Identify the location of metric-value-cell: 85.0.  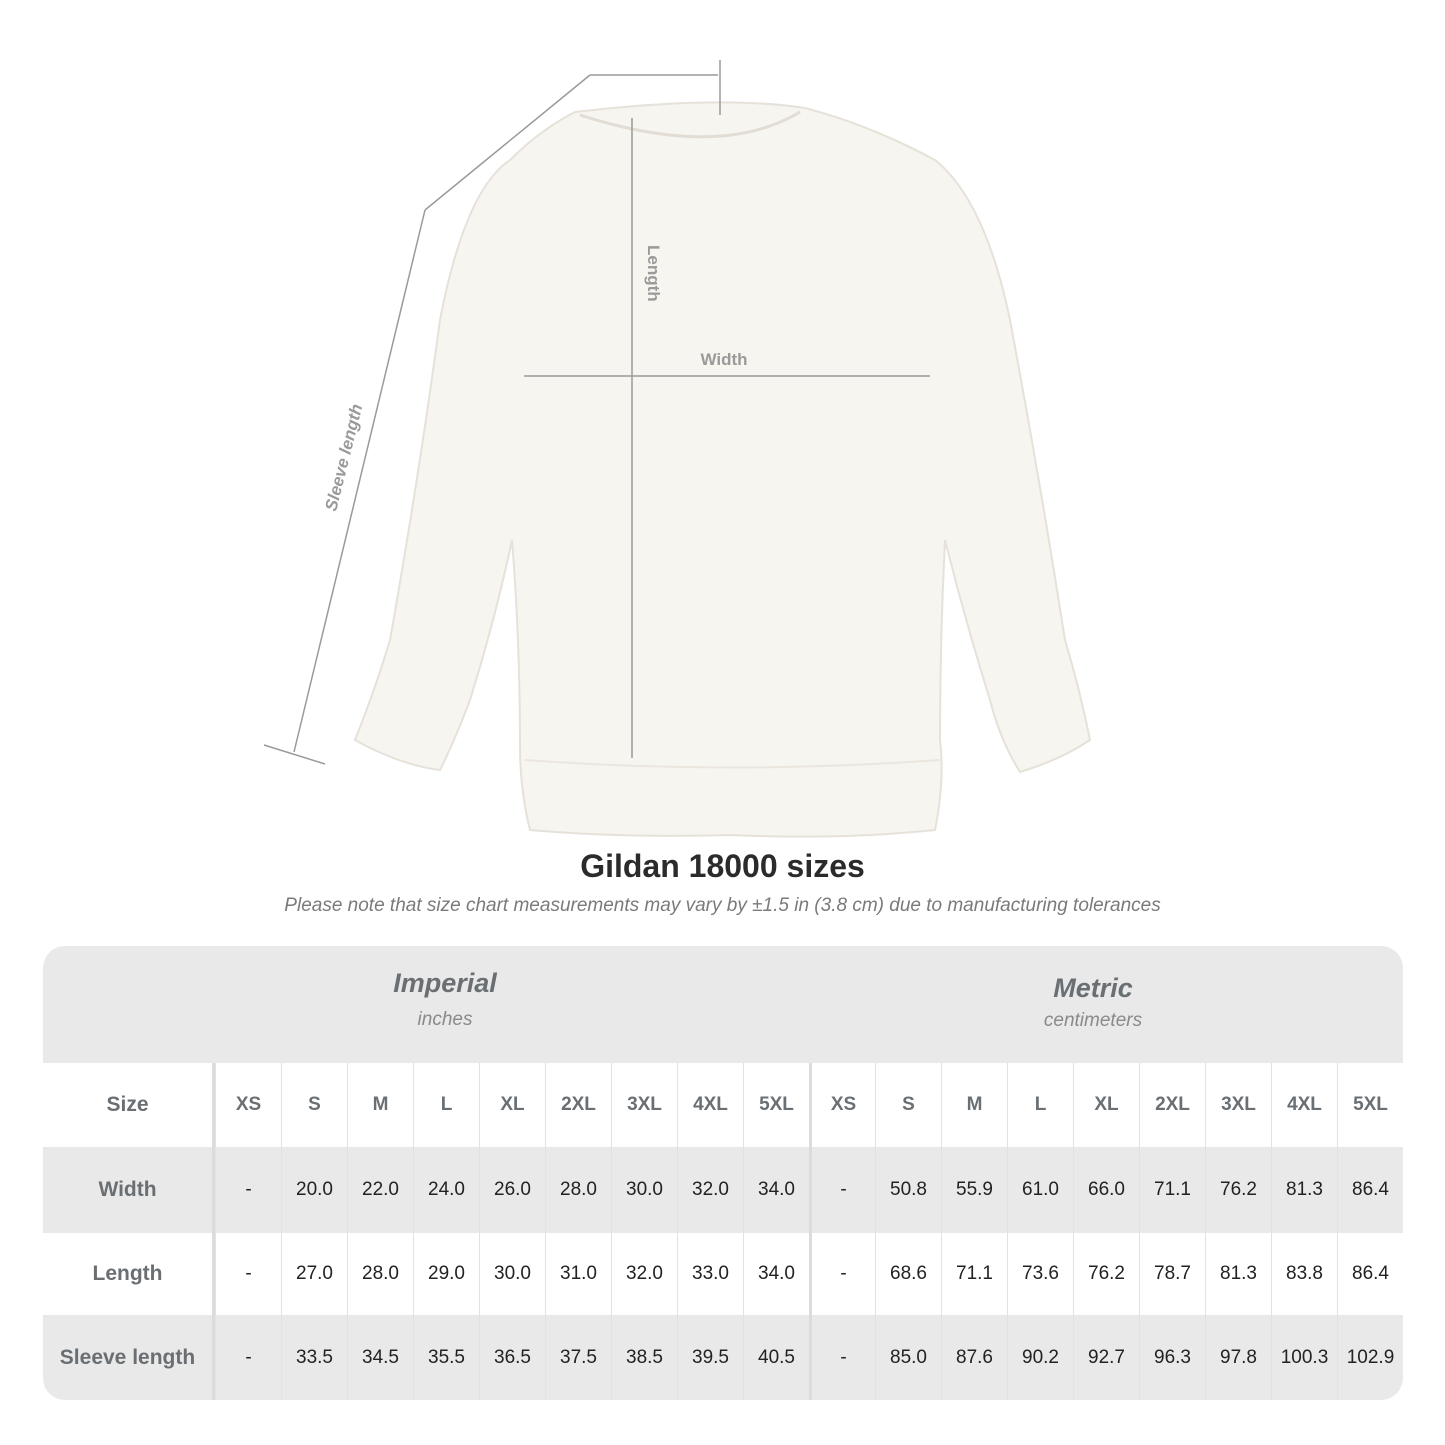
(908, 1357).